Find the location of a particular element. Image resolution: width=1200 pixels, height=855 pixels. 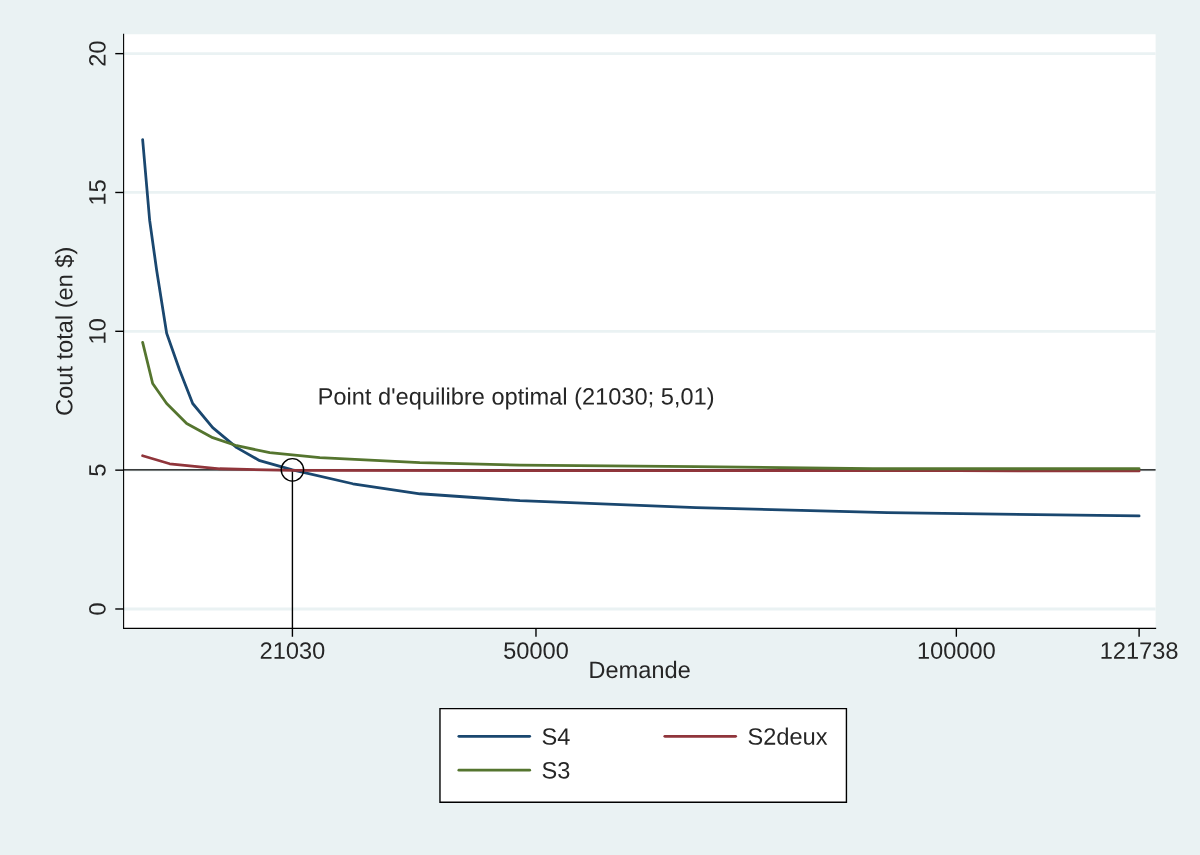

legend-label: S4 is located at coordinates (556, 736).